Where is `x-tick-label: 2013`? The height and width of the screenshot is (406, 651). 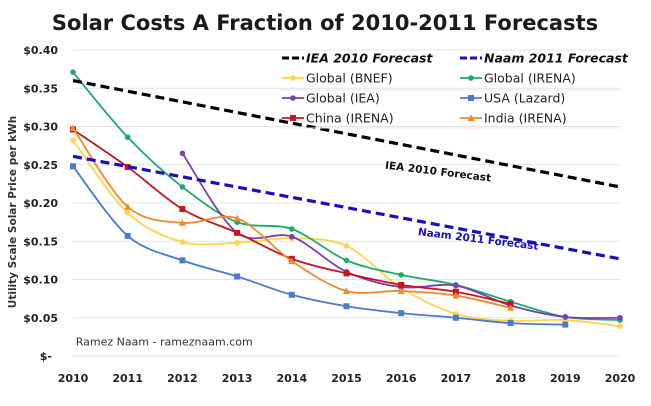
x-tick-label: 2013 is located at coordinates (237, 378).